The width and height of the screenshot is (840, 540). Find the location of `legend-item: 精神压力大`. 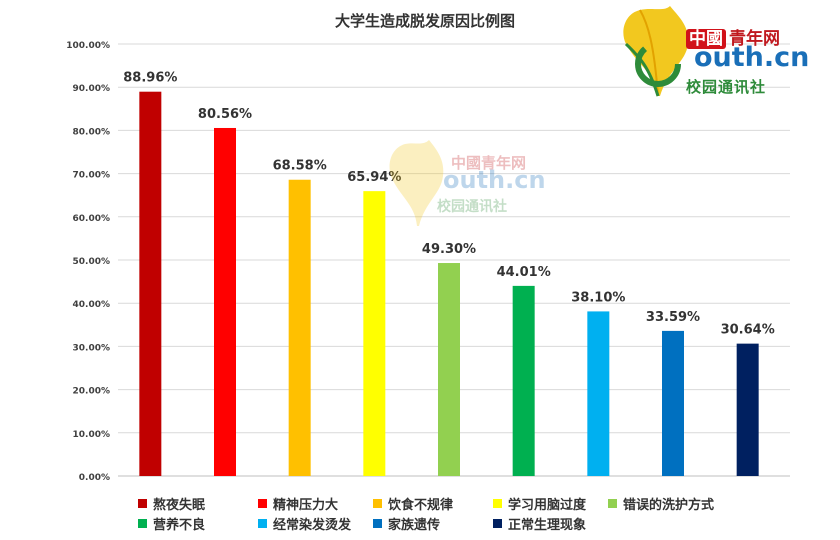

legend-item: 精神压力大 is located at coordinates (298, 503).